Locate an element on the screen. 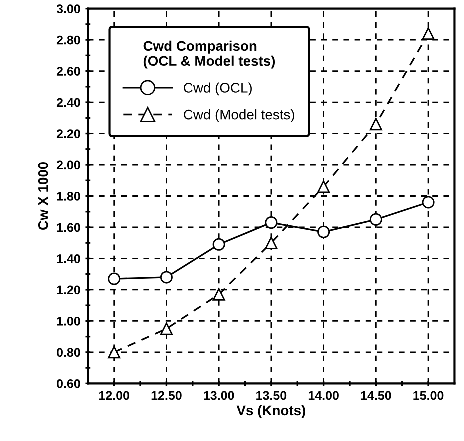 The image size is (464, 441). y-tick-label: 1.20 is located at coordinates (68, 290).